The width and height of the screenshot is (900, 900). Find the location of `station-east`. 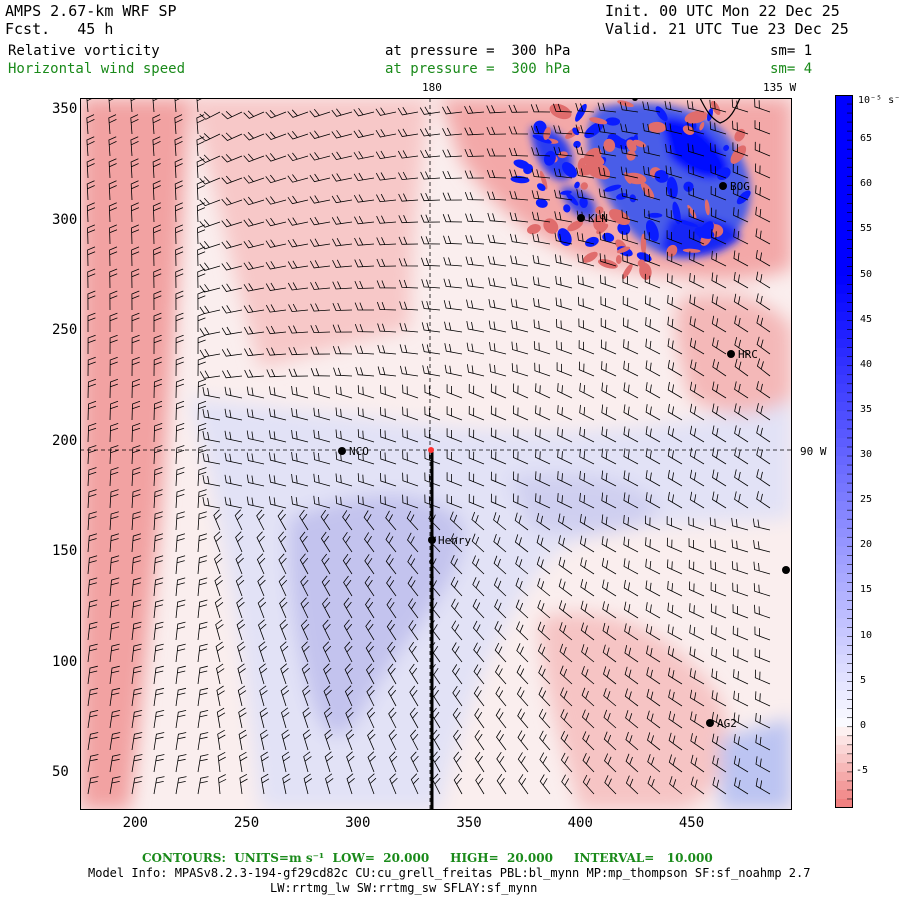

station-east is located at coordinates (786, 570).